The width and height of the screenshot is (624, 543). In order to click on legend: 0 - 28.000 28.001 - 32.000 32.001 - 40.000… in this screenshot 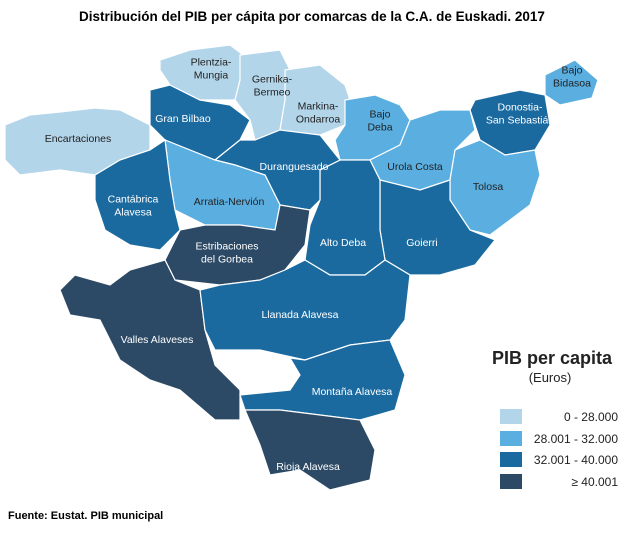, I will do `click(559, 449)`.